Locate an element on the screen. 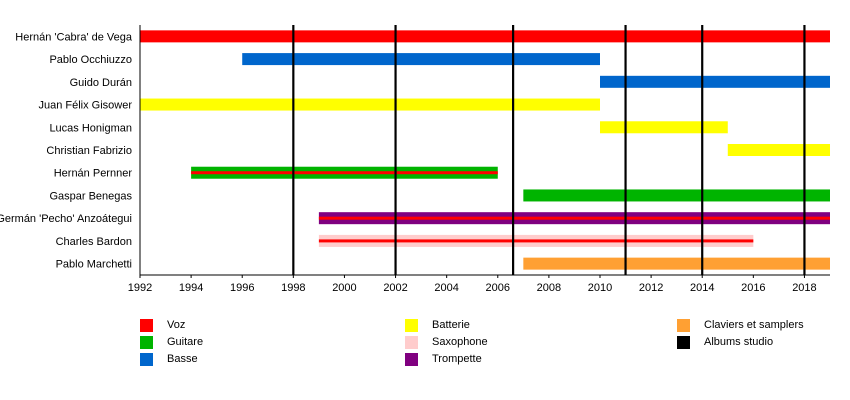 Image resolution: width=850 pixels, height=400 pixels. member-name-label: Hernán Pernner is located at coordinates (93, 174).